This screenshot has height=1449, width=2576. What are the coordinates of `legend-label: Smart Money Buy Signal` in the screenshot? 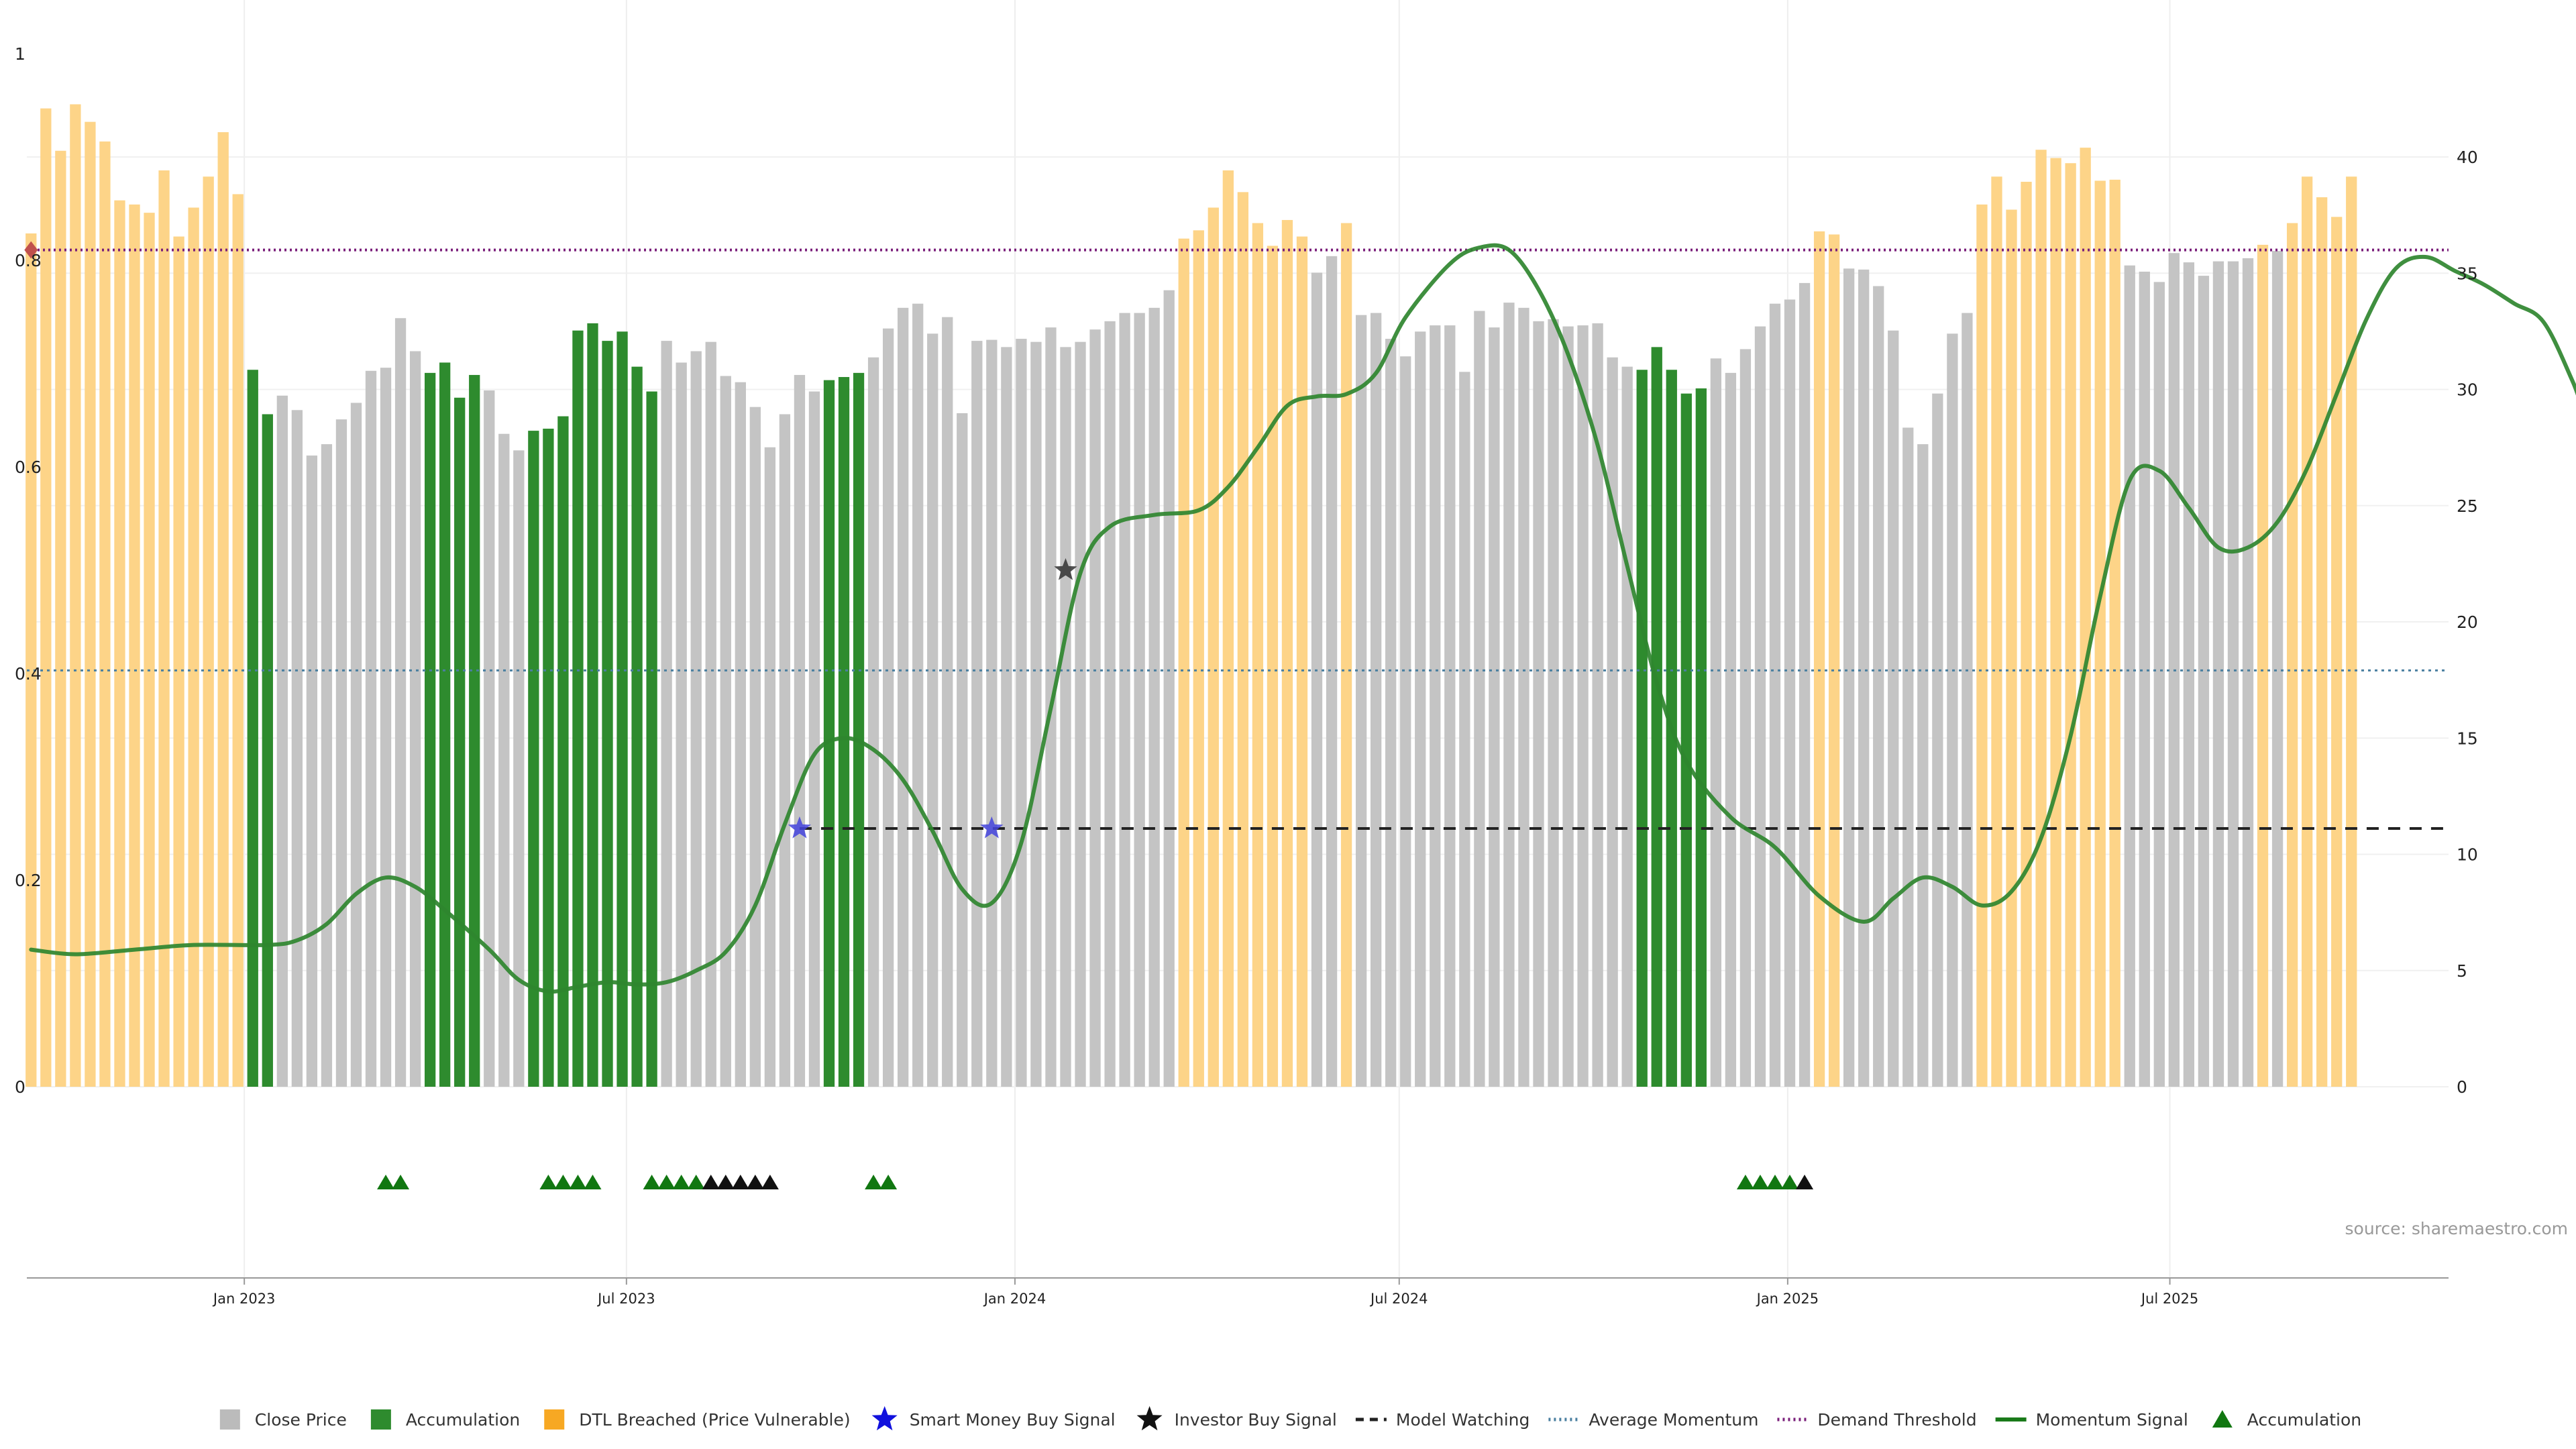 It's located at (1013, 1420).